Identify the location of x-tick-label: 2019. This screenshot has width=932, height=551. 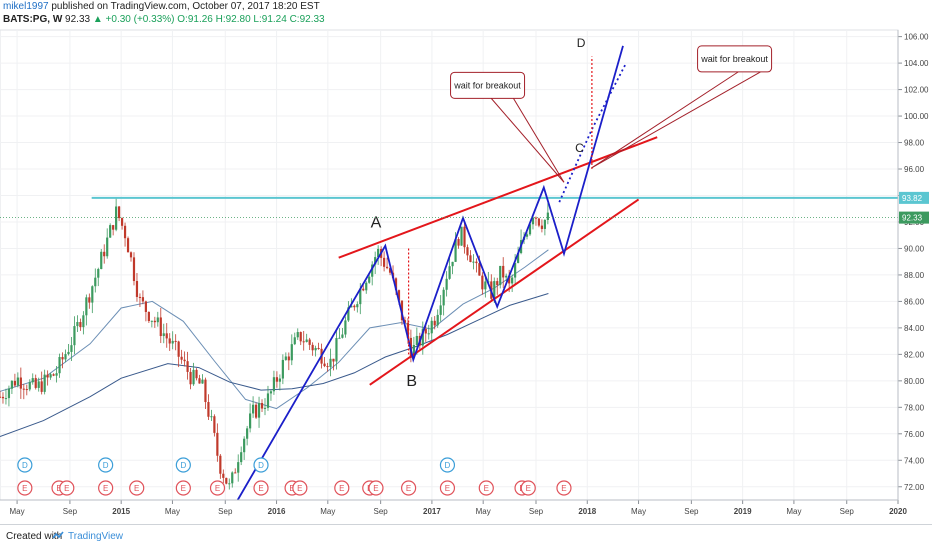
(743, 511).